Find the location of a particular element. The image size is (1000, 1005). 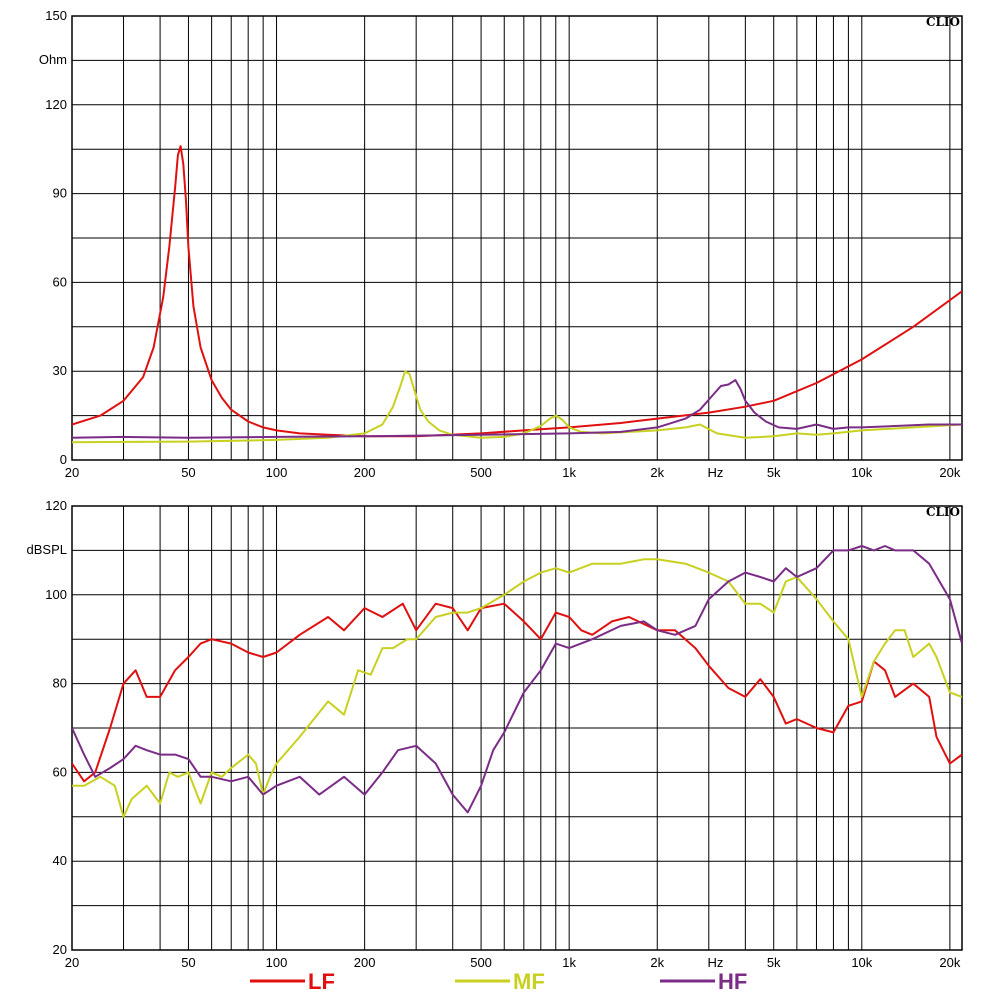

y-tick-label: 0 is located at coordinates (63, 459).